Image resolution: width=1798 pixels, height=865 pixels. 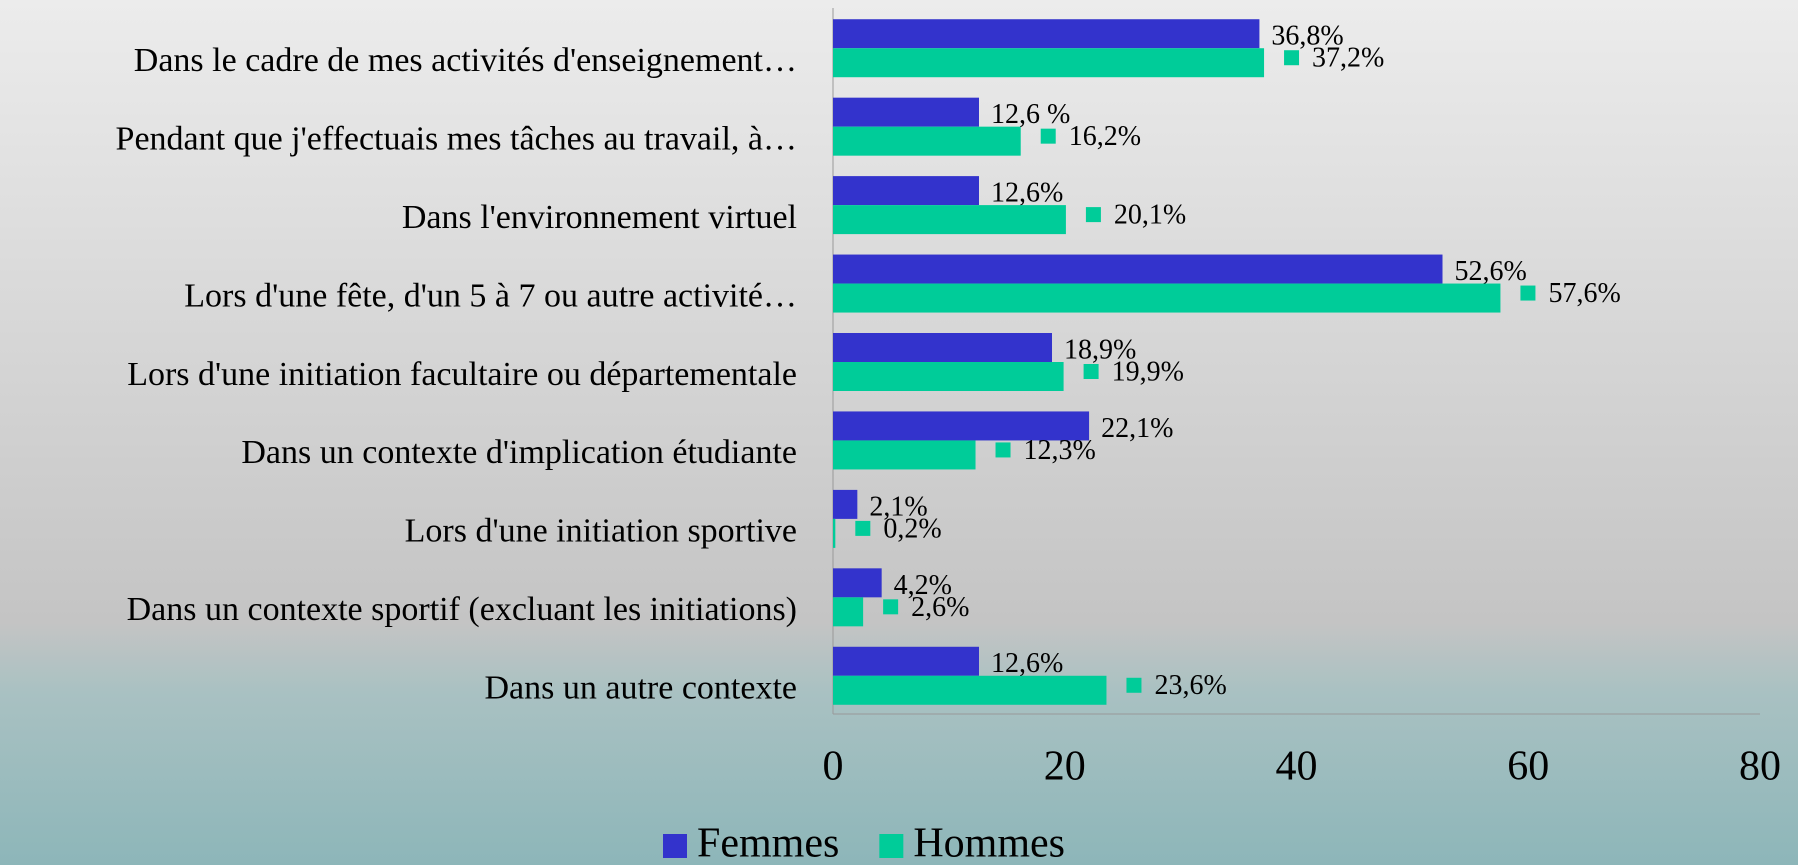 I want to click on data-label: 16,2%, so click(x=1105, y=136).